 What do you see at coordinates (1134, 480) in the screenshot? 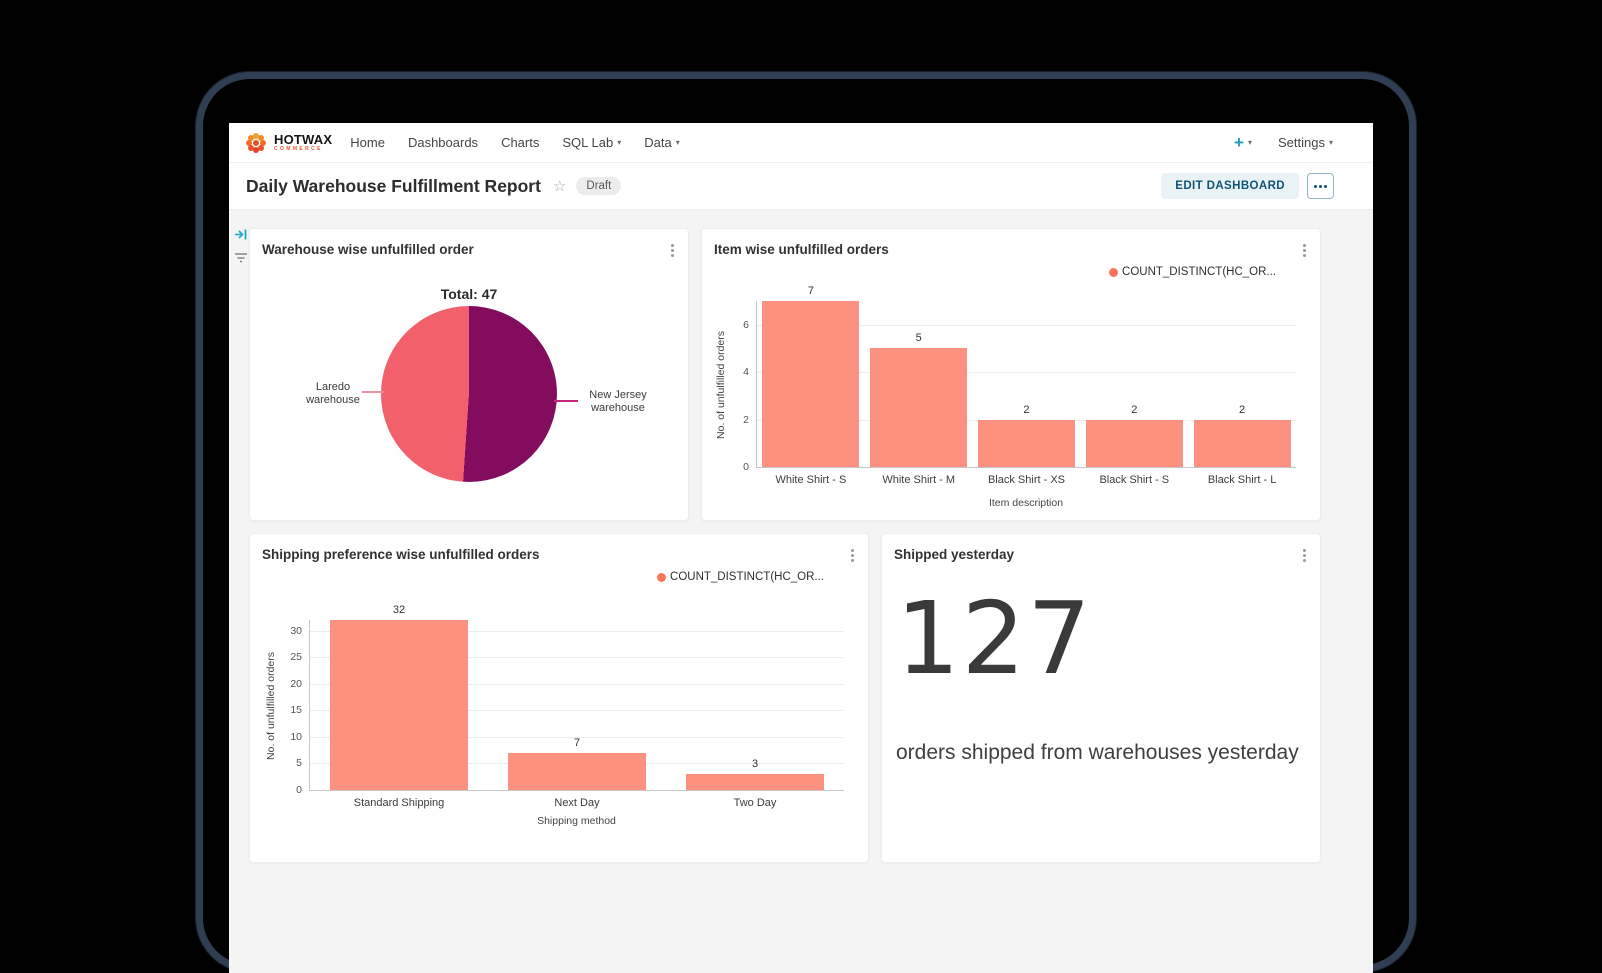
I see `x-axis-tick-label: Black Shirt - S` at bounding box center [1134, 480].